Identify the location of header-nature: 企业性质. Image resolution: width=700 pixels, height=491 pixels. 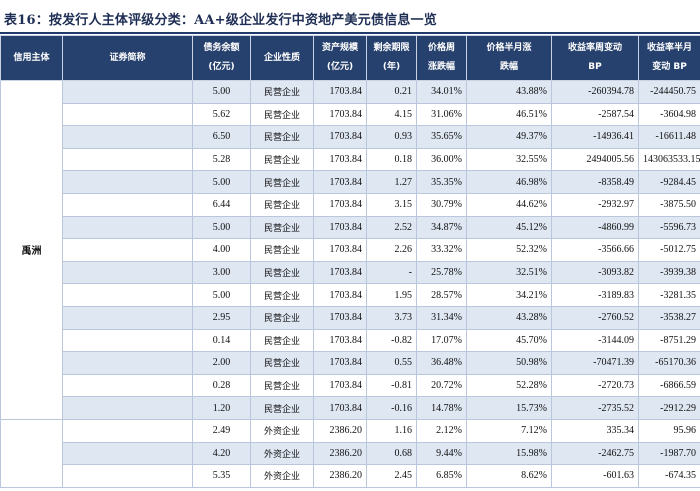
(282, 58).